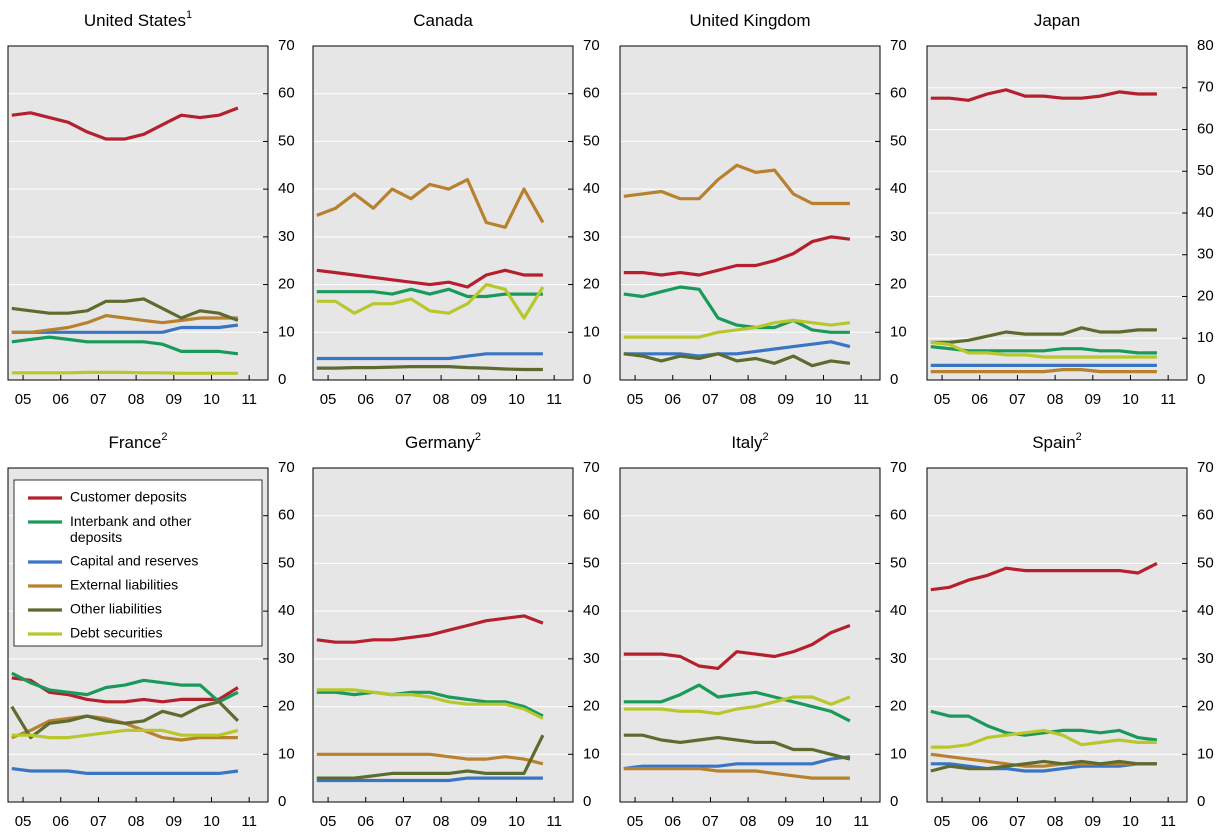 The height and width of the screenshot is (836, 1220). Describe the element at coordinates (189, 15) in the screenshot. I see `footnote-mark: 1` at that location.